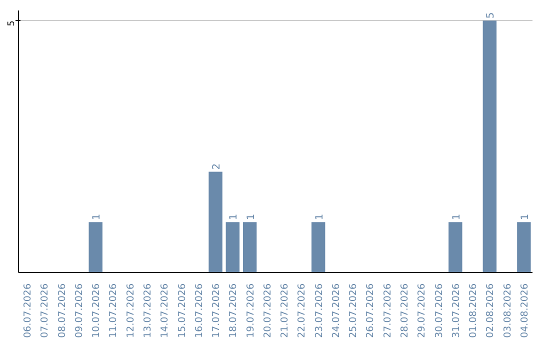  What do you see at coordinates (79, 310) in the screenshot?
I see `x-tick-label: 09.07.2026` at bounding box center [79, 310].